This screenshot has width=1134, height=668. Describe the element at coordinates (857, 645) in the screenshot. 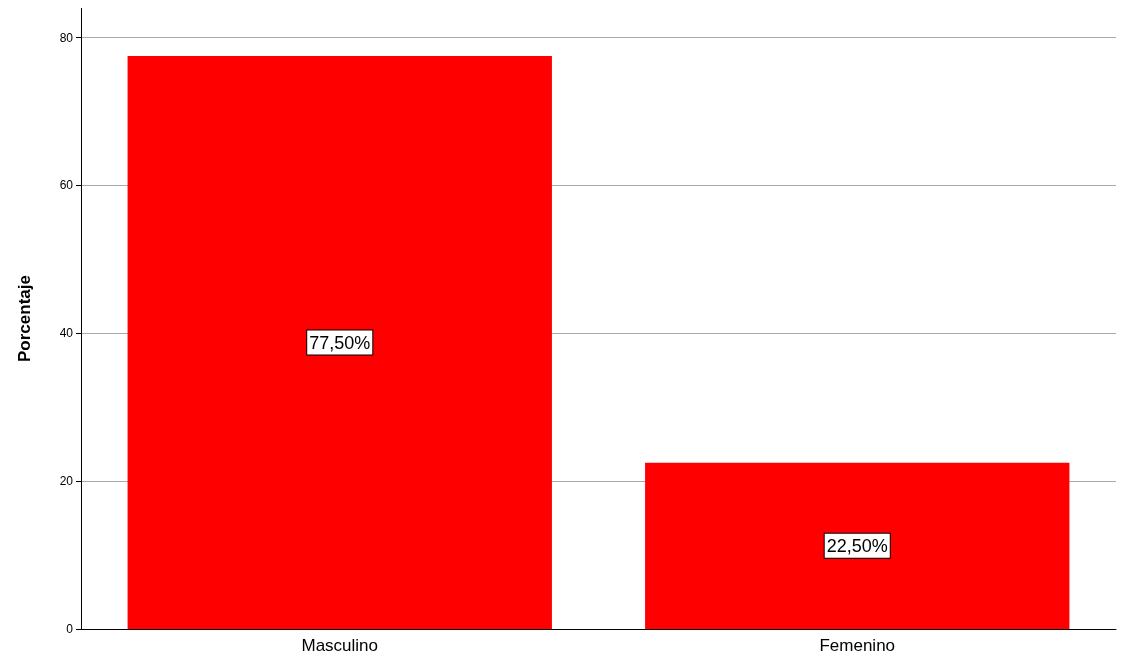

I see `x-tick-label: Femenino` at that location.